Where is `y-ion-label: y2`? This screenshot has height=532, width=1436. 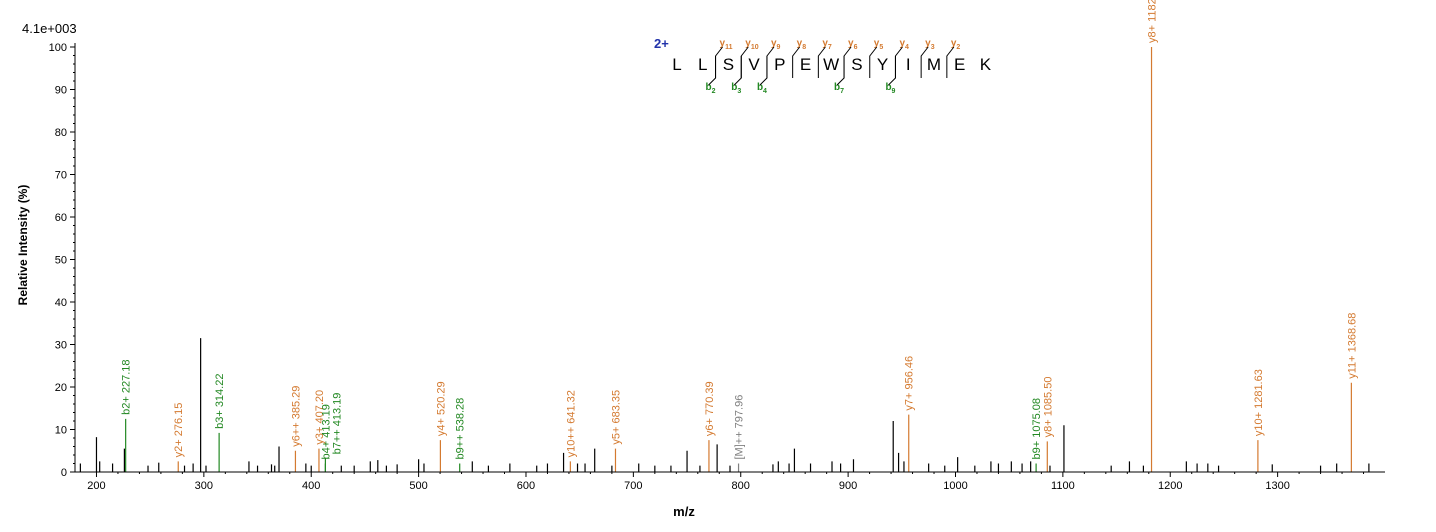
y-ion-label: y2 is located at coordinates (955, 44).